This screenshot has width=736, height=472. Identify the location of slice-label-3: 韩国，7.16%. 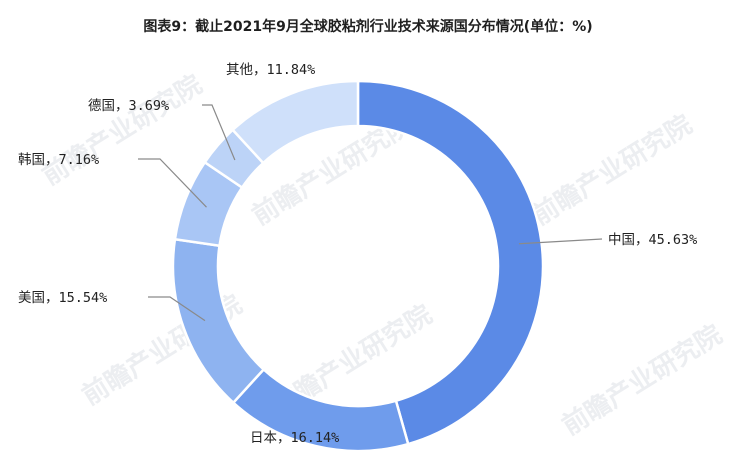
(58, 160).